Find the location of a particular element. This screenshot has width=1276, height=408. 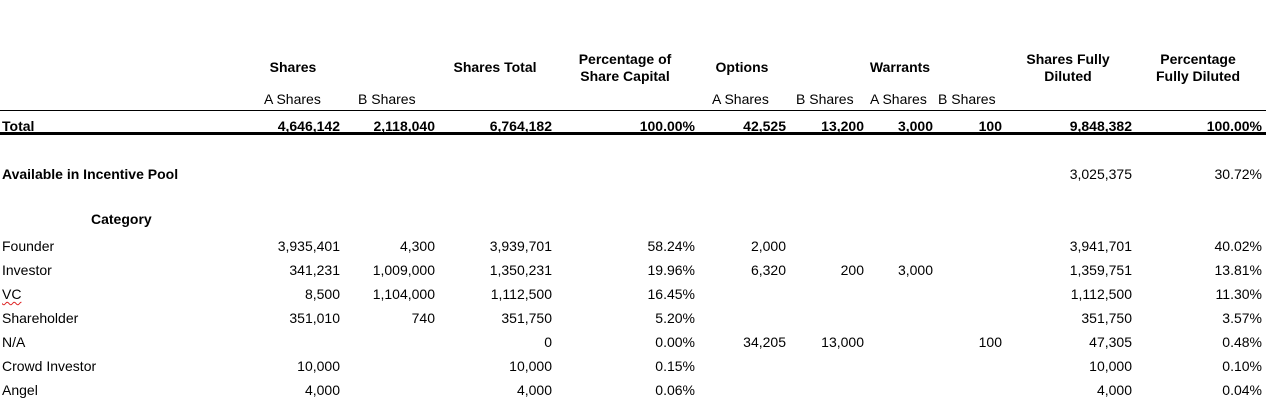

row-pct-share-capital: 58.24% is located at coordinates (671, 246).